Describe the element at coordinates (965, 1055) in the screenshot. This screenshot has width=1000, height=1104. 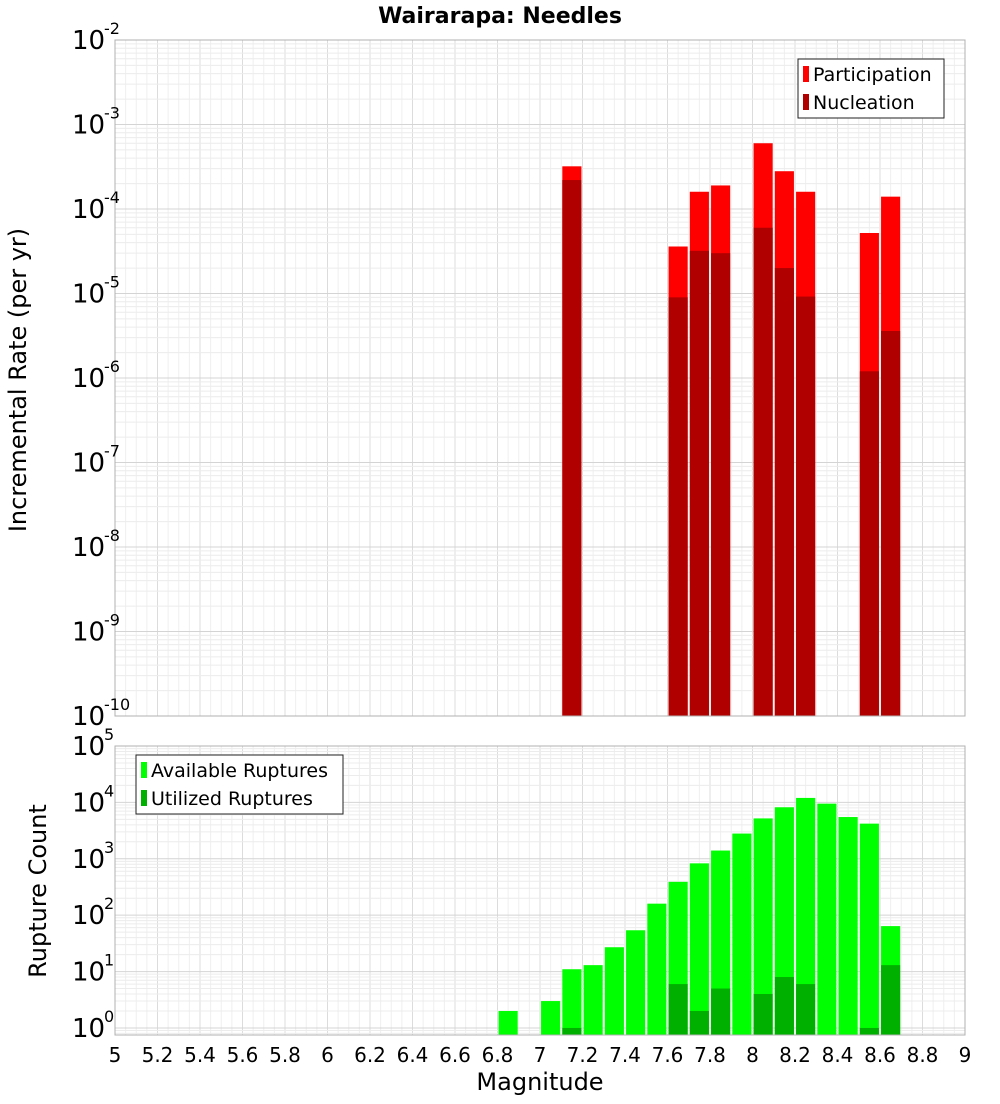
I see `x-tick-label: 9` at that location.